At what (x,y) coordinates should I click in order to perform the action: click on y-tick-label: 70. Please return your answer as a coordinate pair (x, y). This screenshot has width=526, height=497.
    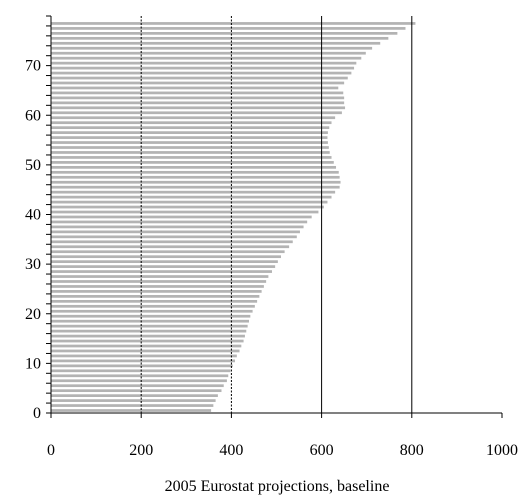
    Looking at the image, I should click on (33, 66).